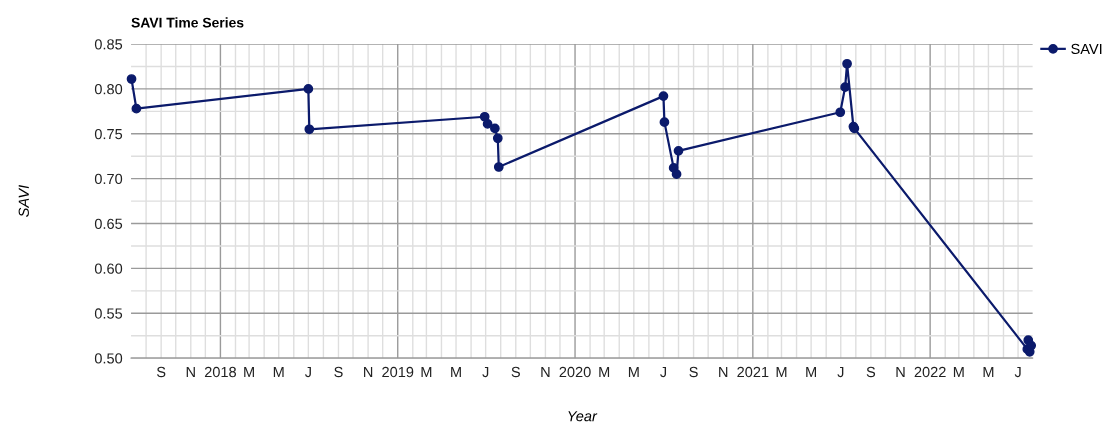  Describe the element at coordinates (108, 179) in the screenshot. I see `y-tick-label: 0.70` at that location.